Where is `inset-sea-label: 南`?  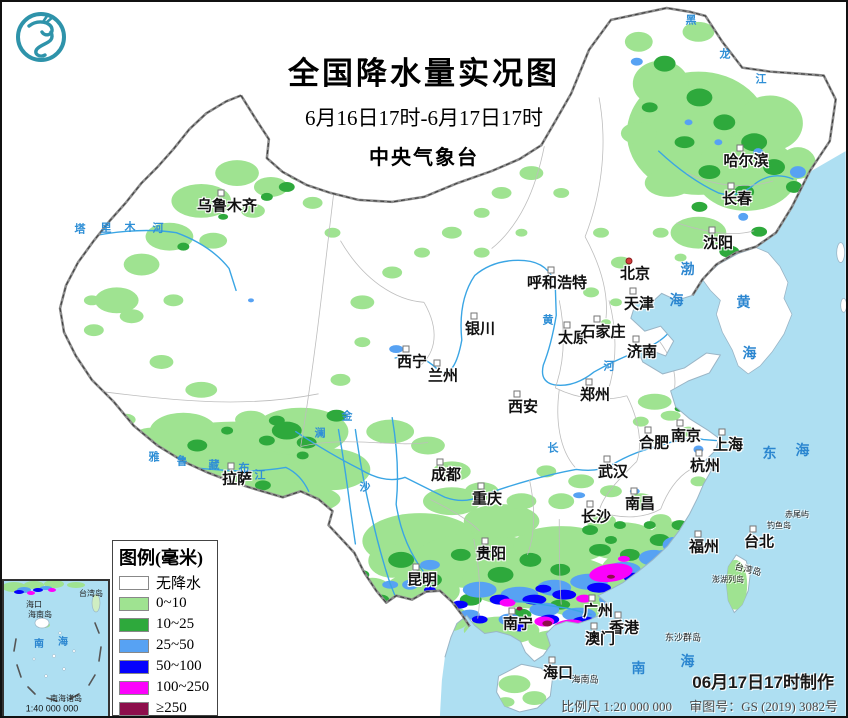
inset-sea-label: 南 is located at coordinates (40, 644).